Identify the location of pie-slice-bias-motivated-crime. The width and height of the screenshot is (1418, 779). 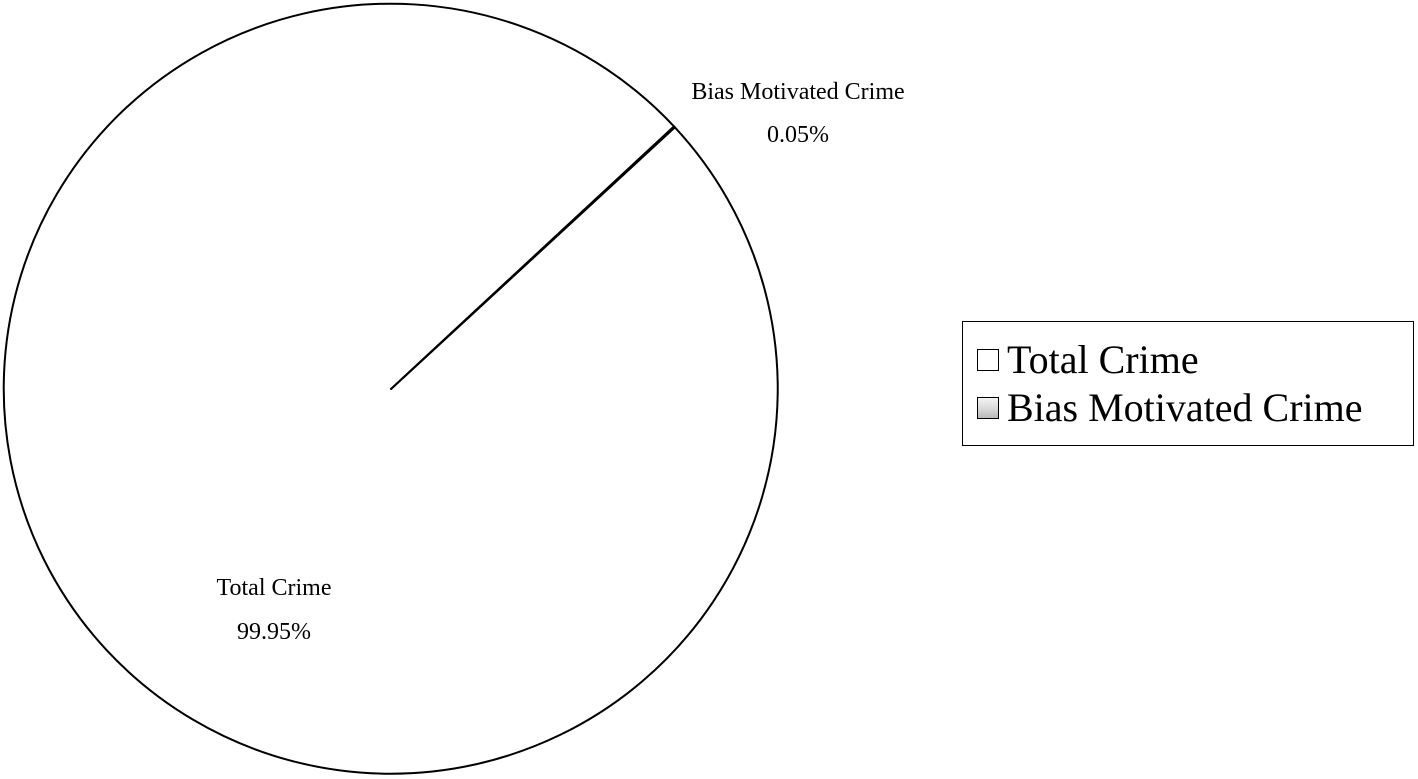
(533, 257).